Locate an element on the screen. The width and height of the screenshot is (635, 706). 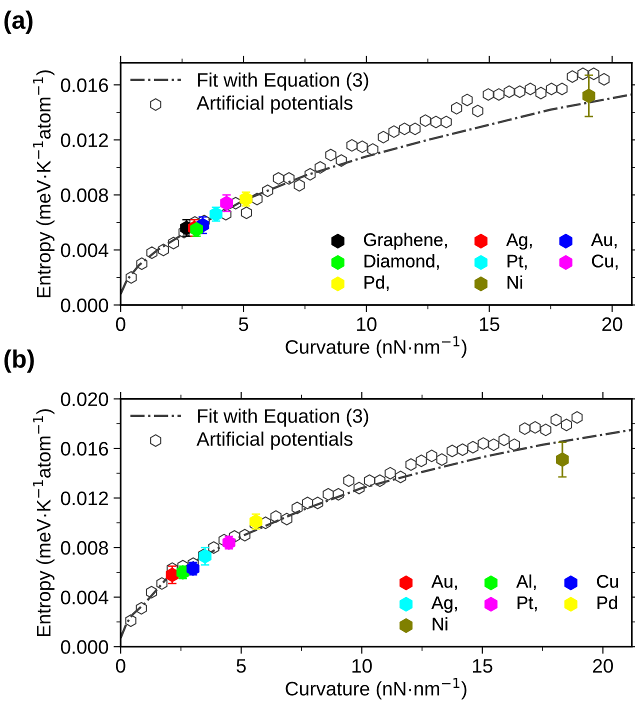
legend-label: Pd is located at coordinates (608, 603).